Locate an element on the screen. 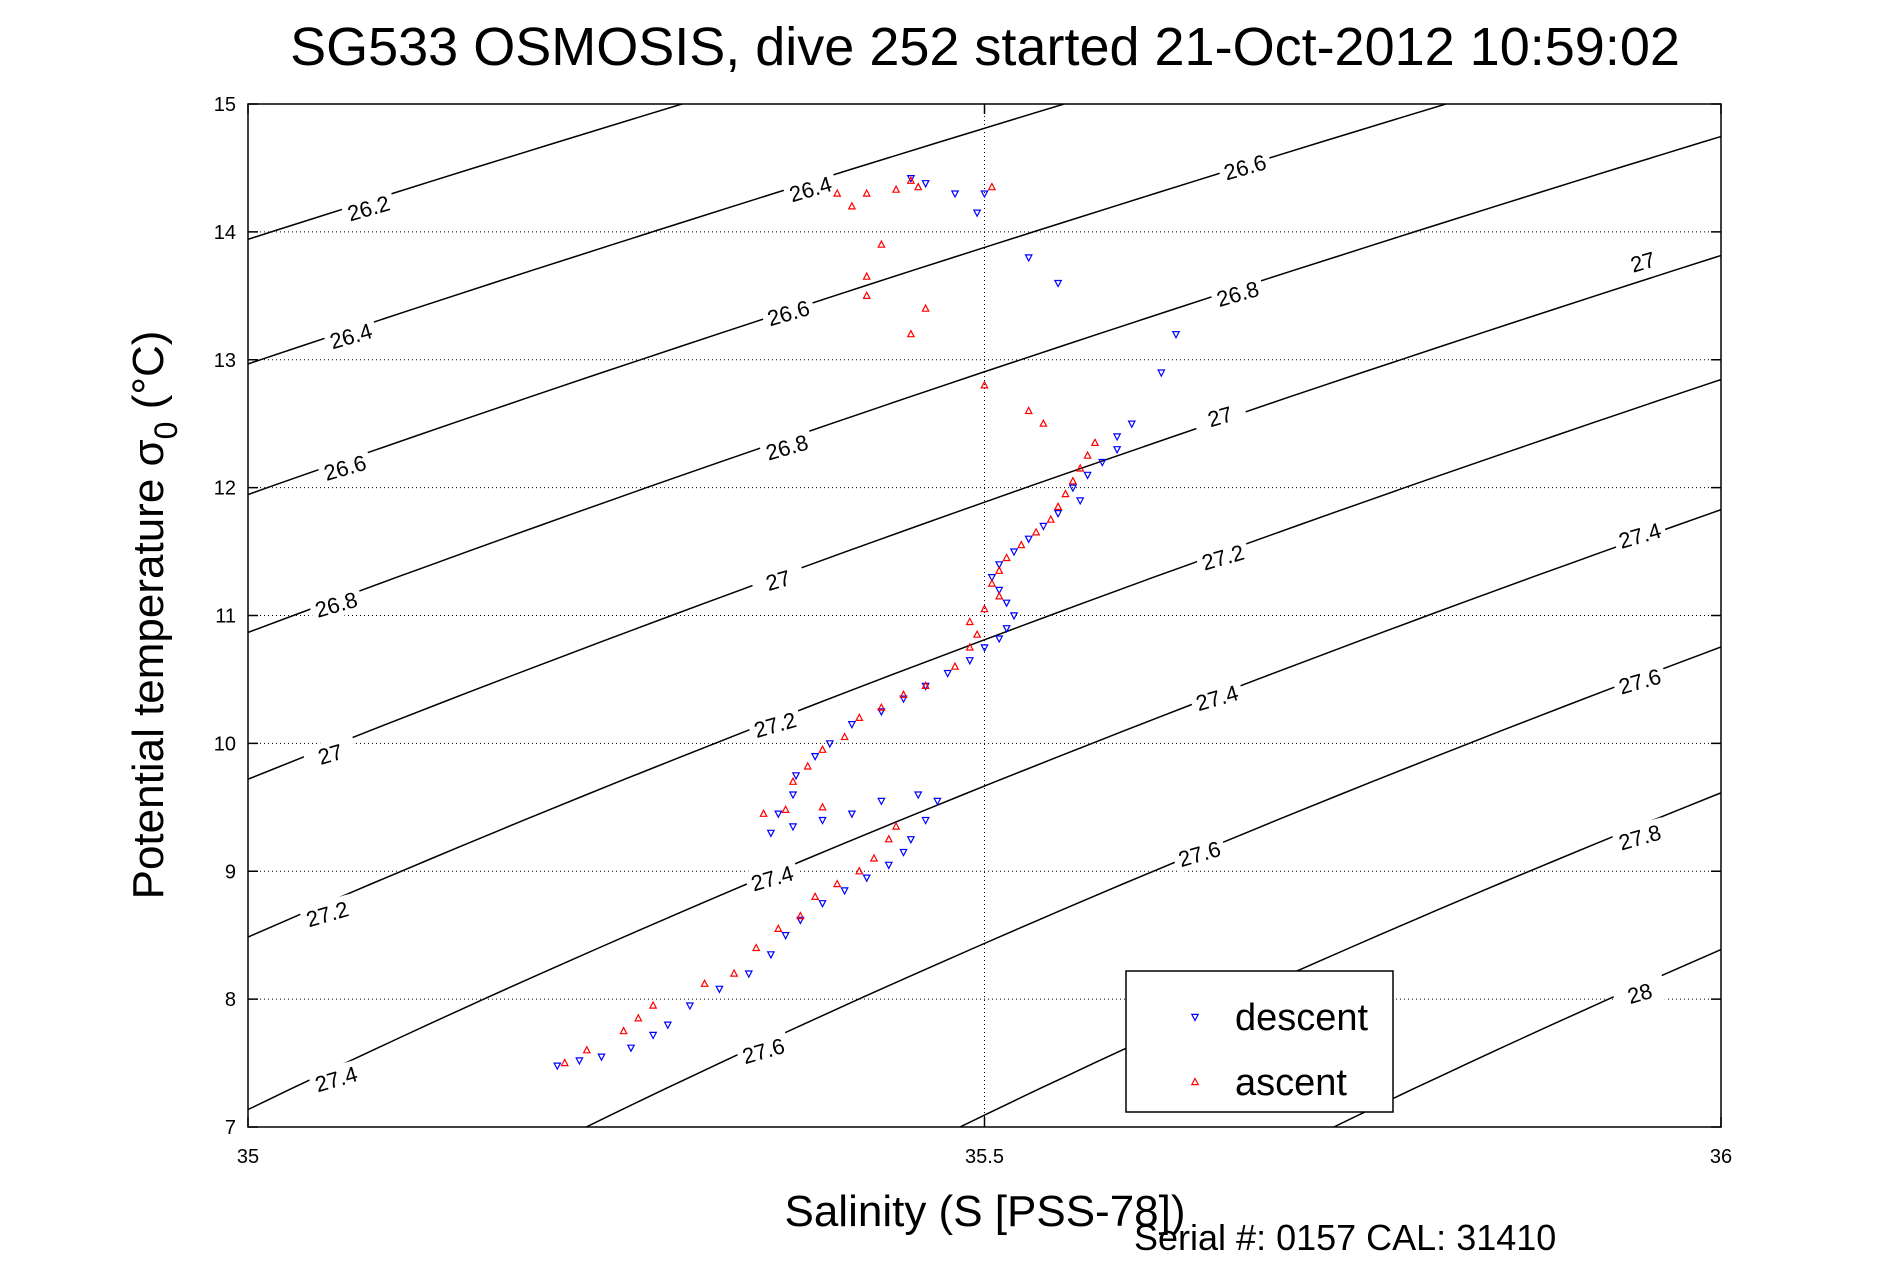  legend-descent-label: descent is located at coordinates (1302, 1018).